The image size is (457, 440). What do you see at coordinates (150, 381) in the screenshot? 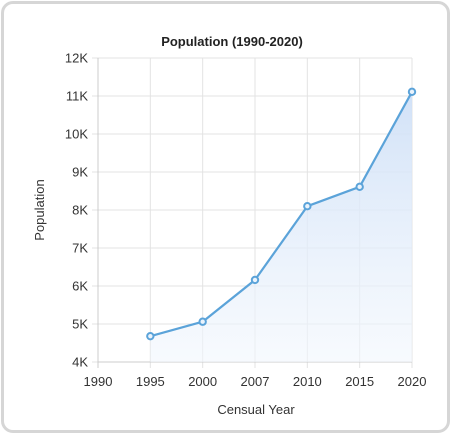
I see `x-tick-label: 1995` at bounding box center [150, 381].